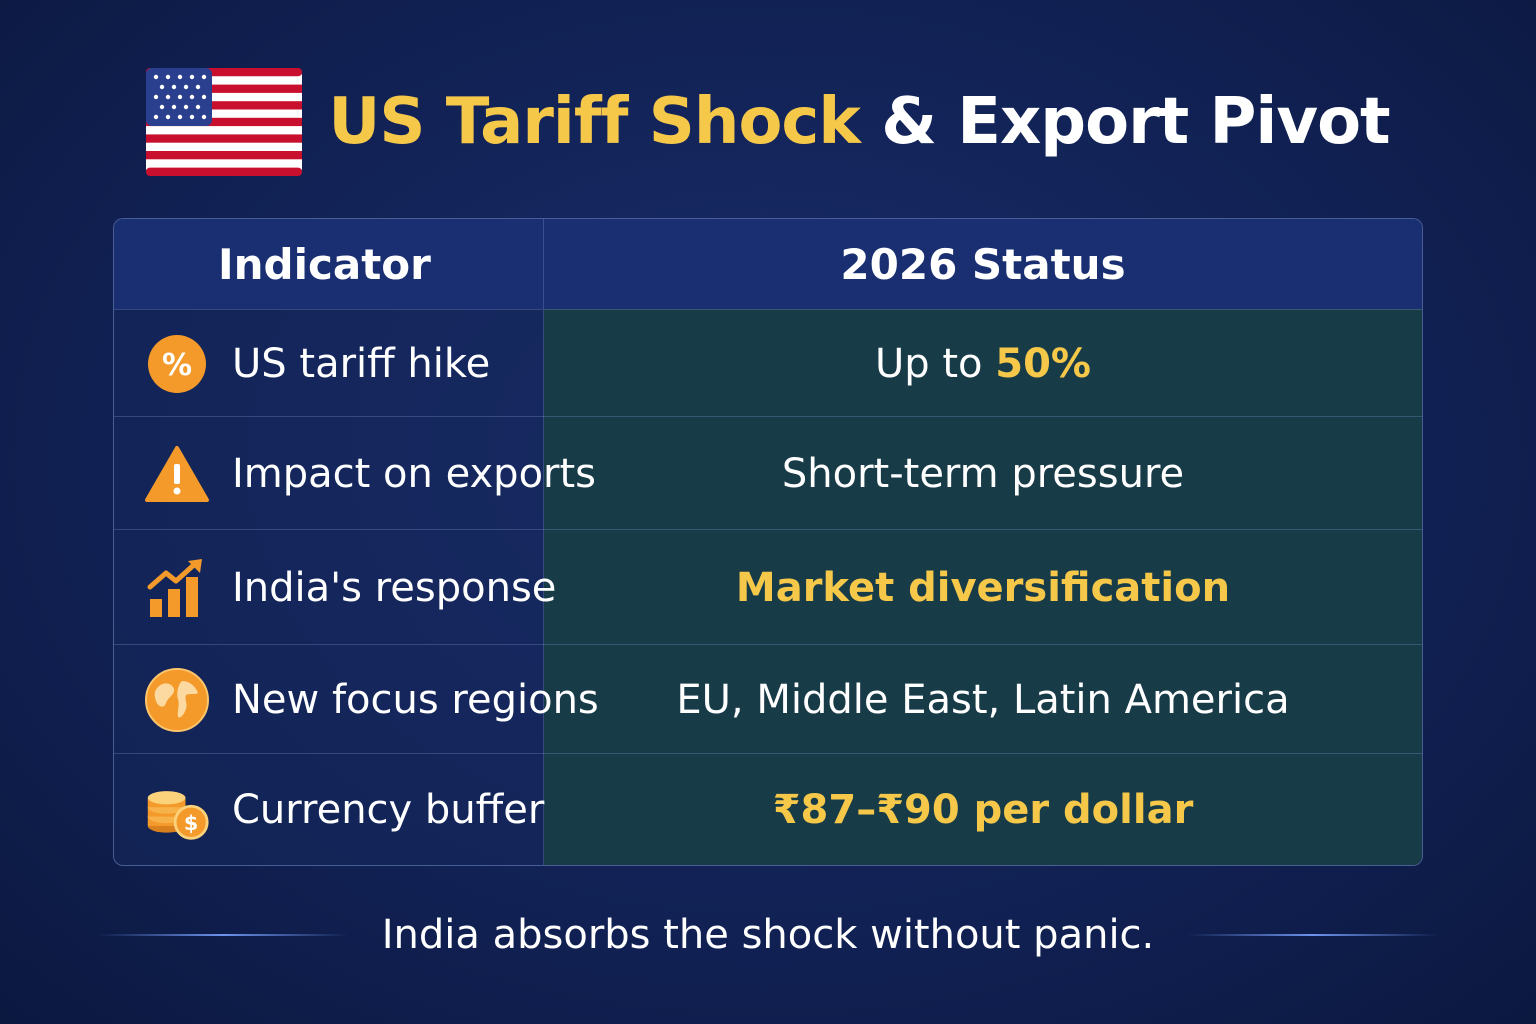 Image resolution: width=1536 pixels, height=1024 pixels. What do you see at coordinates (177, 474) in the screenshot?
I see `warning-icon` at bounding box center [177, 474].